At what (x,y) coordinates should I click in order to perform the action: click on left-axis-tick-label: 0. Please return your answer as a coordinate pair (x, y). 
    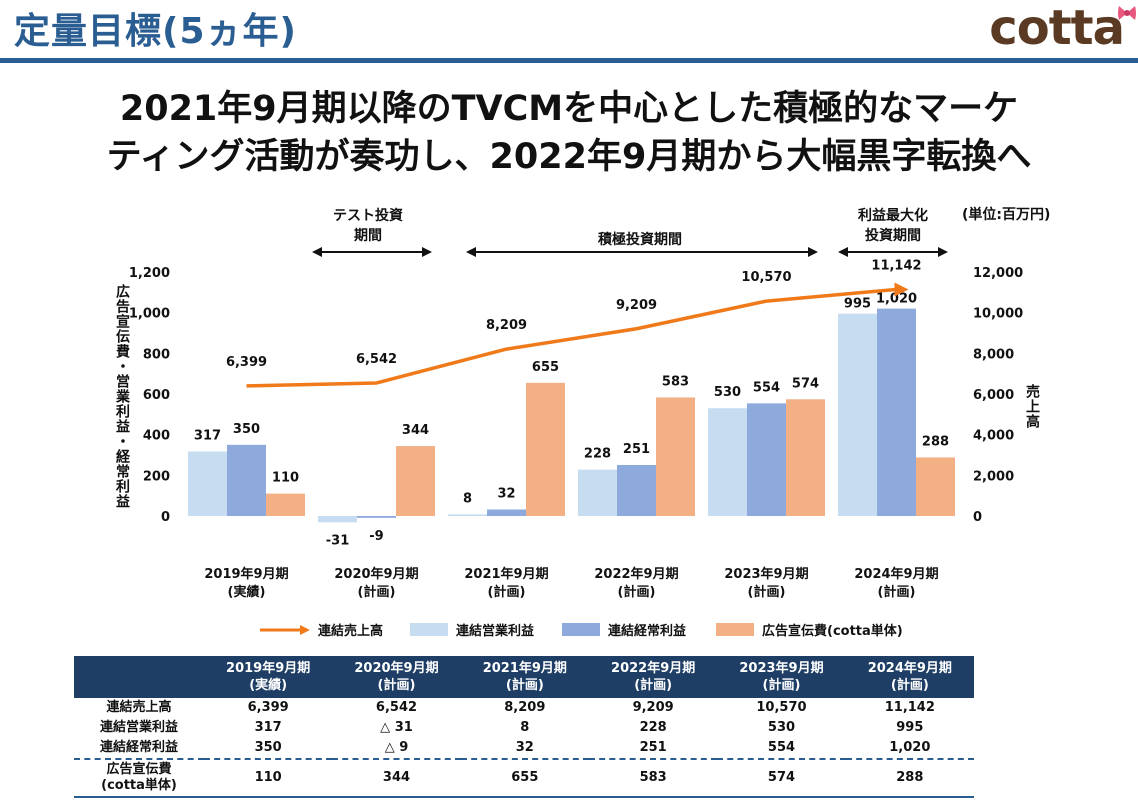
    Looking at the image, I should click on (165, 517).